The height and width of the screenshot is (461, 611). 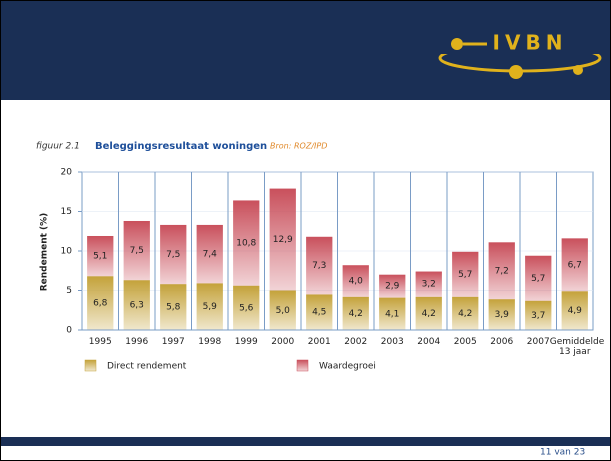 What do you see at coordinates (246, 342) in the screenshot?
I see `x-tick-label: 1999` at bounding box center [246, 342].